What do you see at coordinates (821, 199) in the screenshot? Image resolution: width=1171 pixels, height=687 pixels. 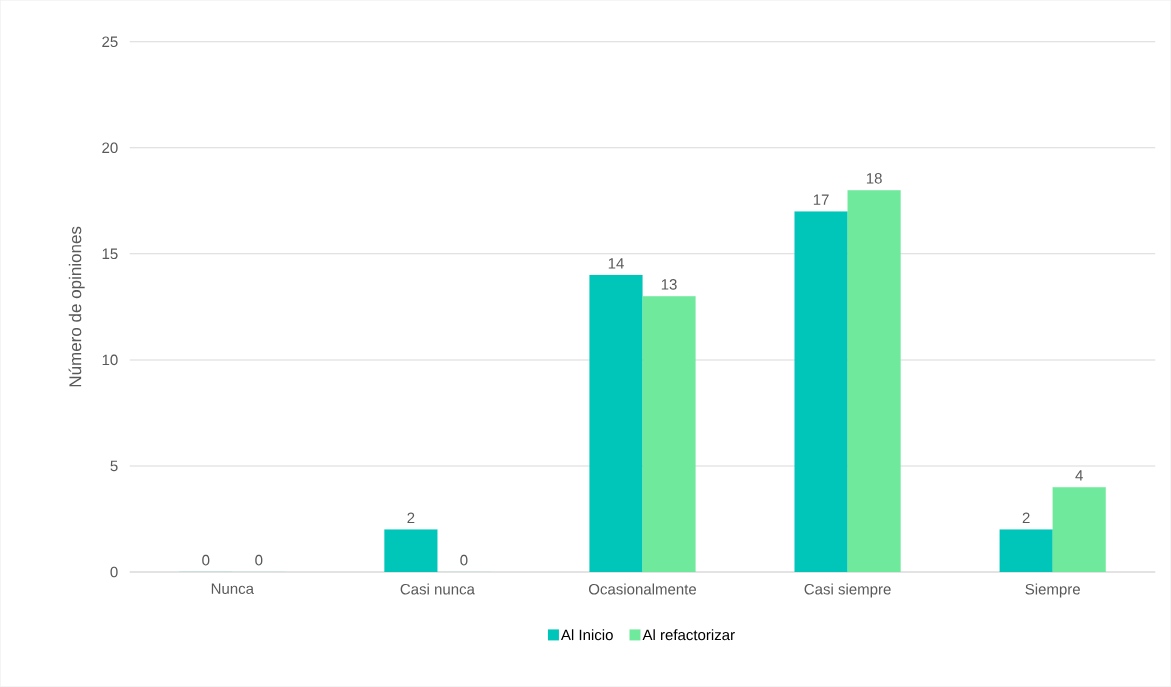 I see `data-label: 17` at bounding box center [821, 199].